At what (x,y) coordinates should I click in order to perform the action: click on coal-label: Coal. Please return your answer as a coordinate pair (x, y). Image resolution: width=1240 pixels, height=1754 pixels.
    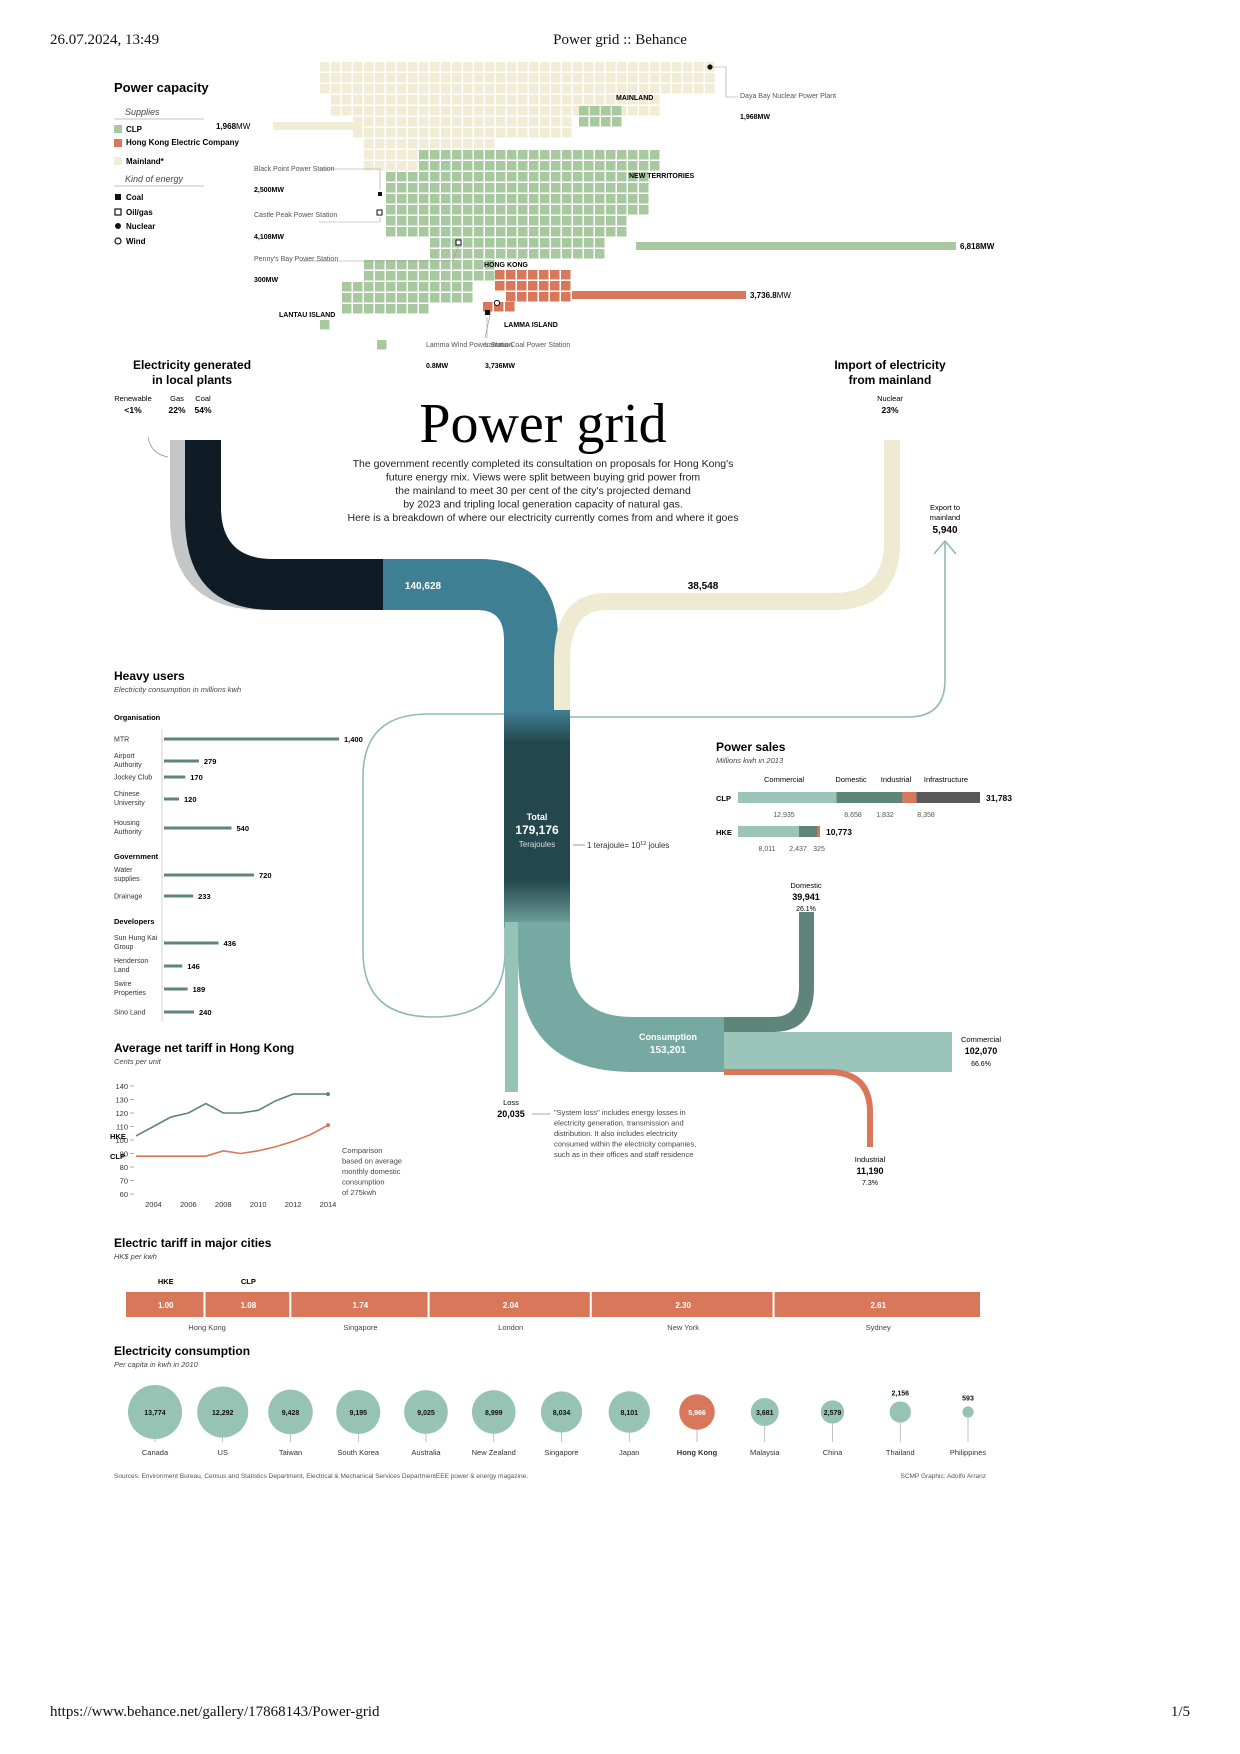
    Looking at the image, I should click on (203, 398).